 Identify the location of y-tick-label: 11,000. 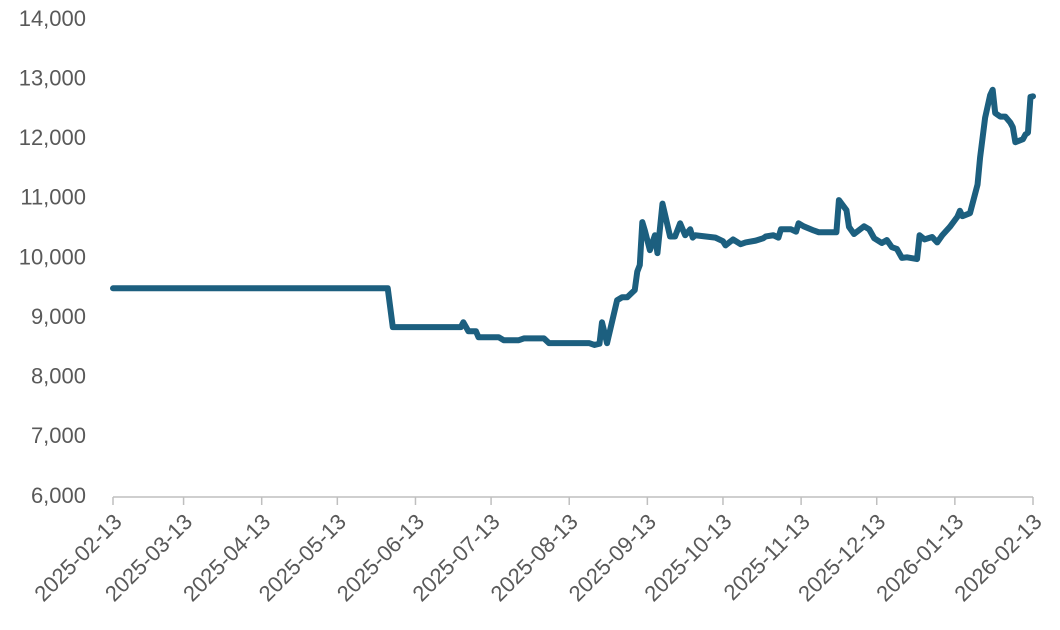
(53, 197).